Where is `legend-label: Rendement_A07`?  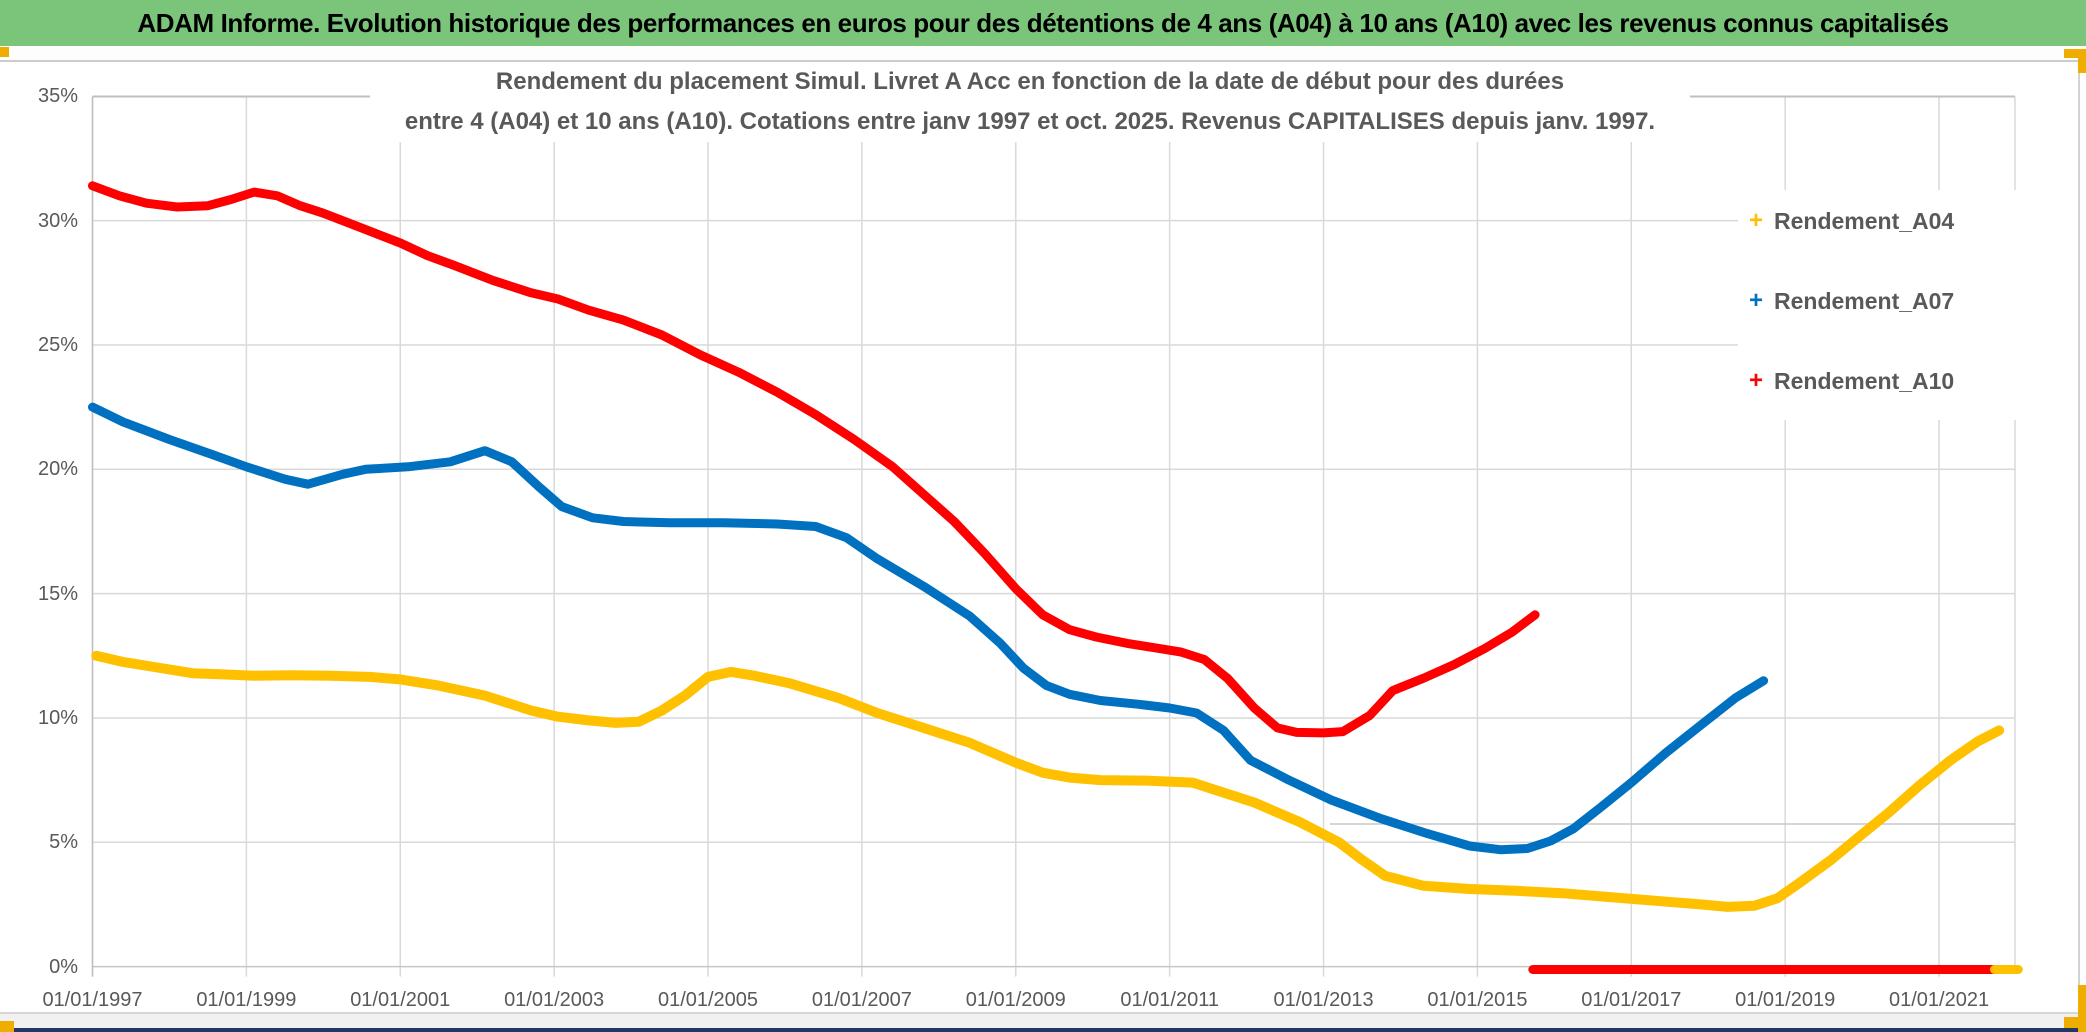
legend-label: Rendement_A07 is located at coordinates (1864, 300).